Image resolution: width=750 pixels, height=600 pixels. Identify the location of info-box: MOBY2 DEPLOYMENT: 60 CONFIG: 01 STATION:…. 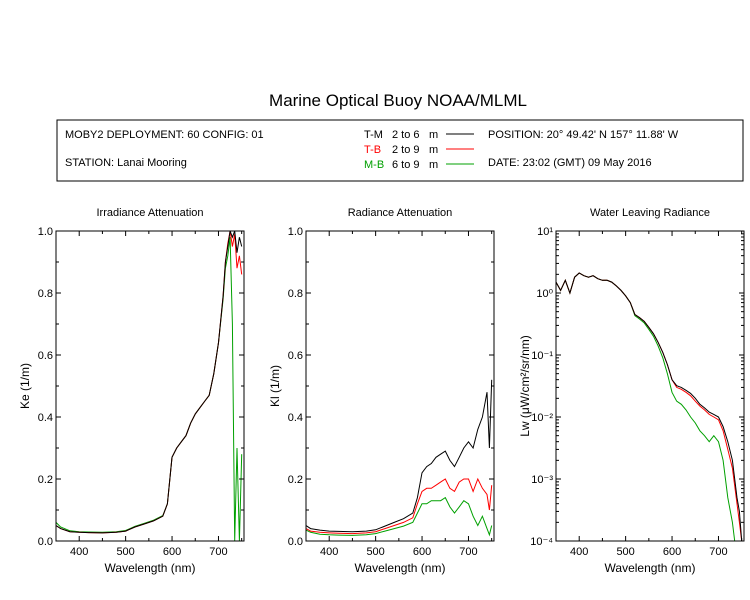
(400, 150).